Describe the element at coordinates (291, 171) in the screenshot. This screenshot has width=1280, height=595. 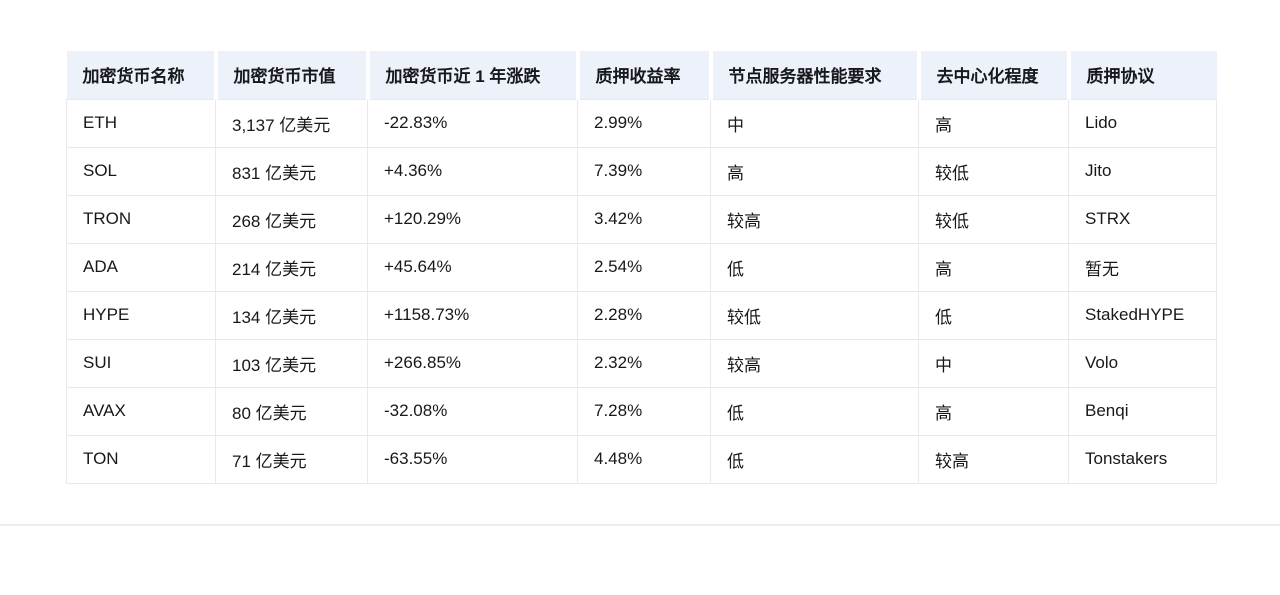
I see `cell-market_cap: 831 亿美元` at that location.